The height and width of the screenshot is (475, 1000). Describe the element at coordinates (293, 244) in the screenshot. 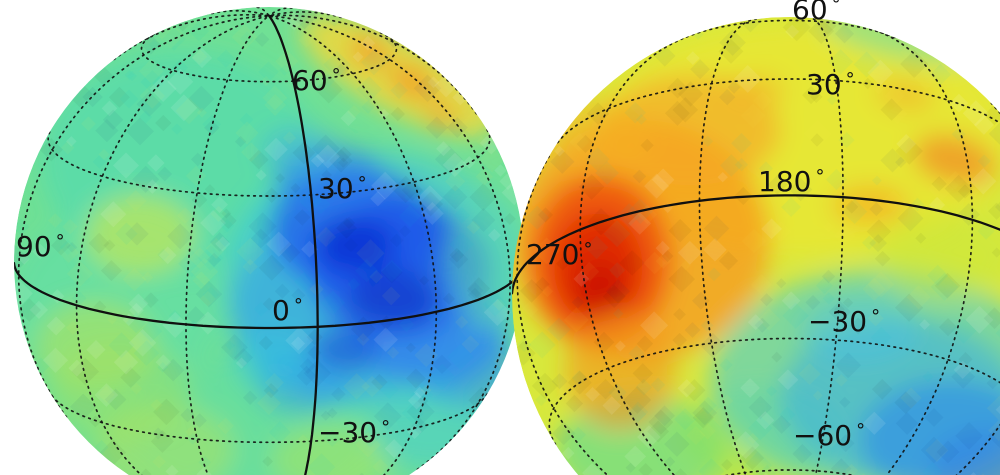

I see `prime-meridian-line` at that location.